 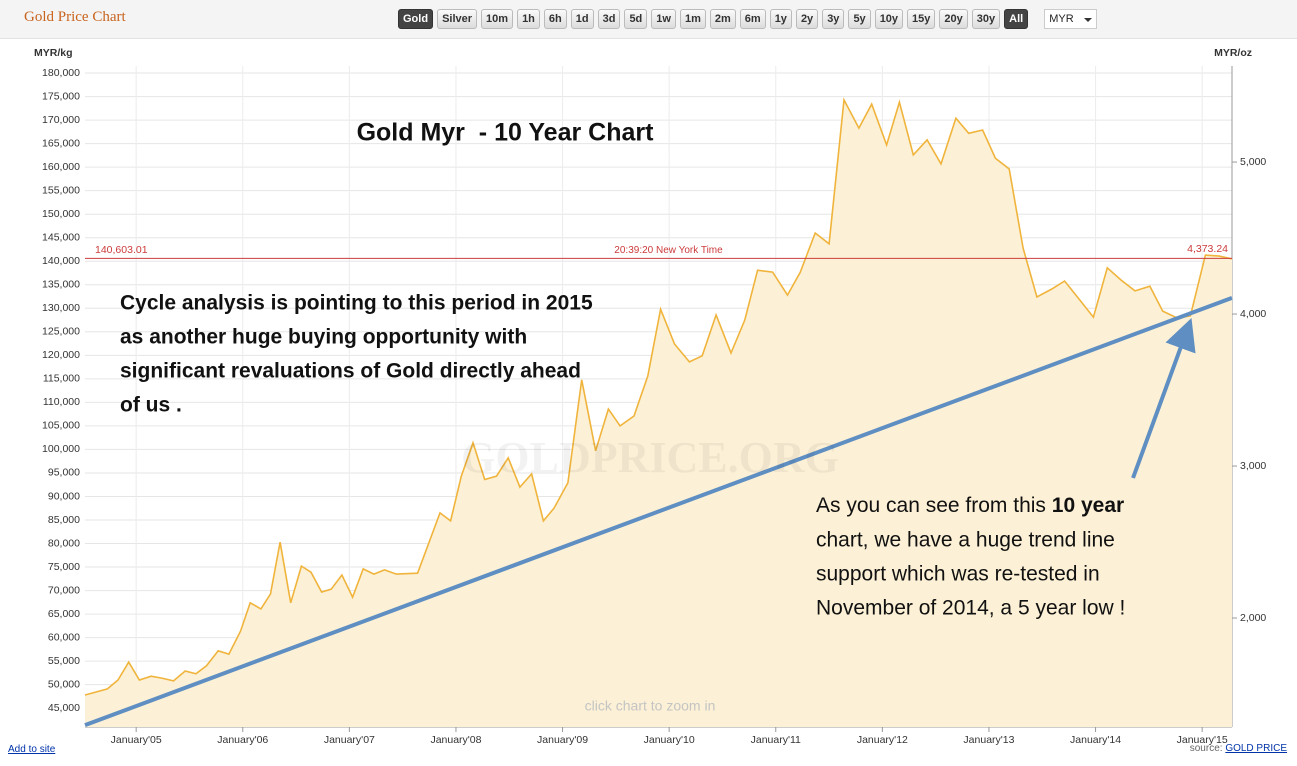 What do you see at coordinates (64, 590) in the screenshot?
I see `y-tick-label: 70,000` at bounding box center [64, 590].